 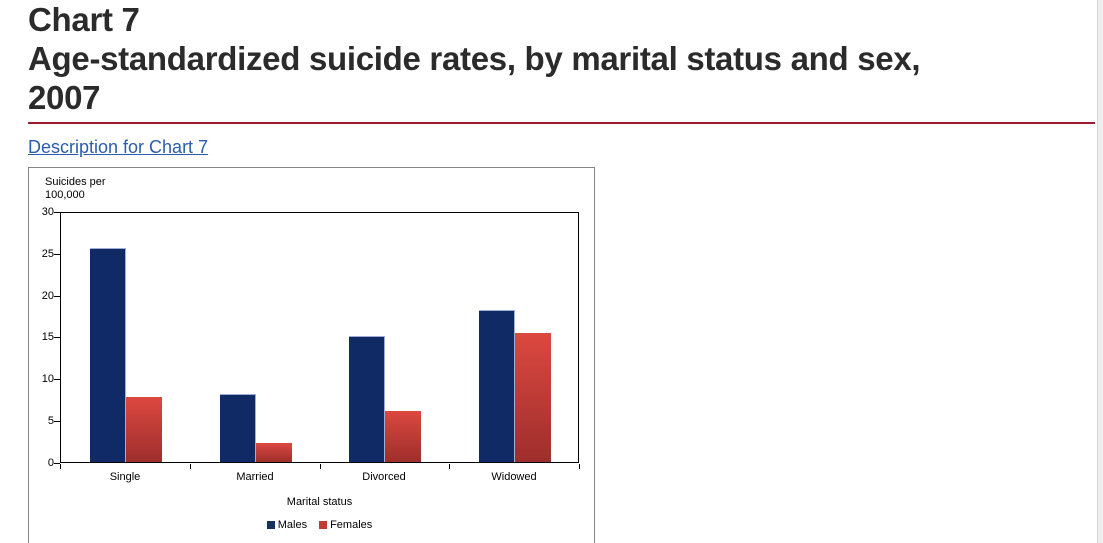 I want to click on legend-label-males: Males, so click(x=292, y=525).